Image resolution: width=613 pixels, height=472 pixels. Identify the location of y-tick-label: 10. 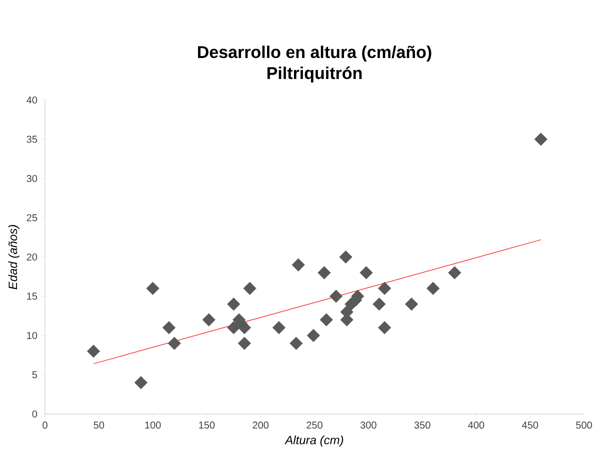
(32, 336).